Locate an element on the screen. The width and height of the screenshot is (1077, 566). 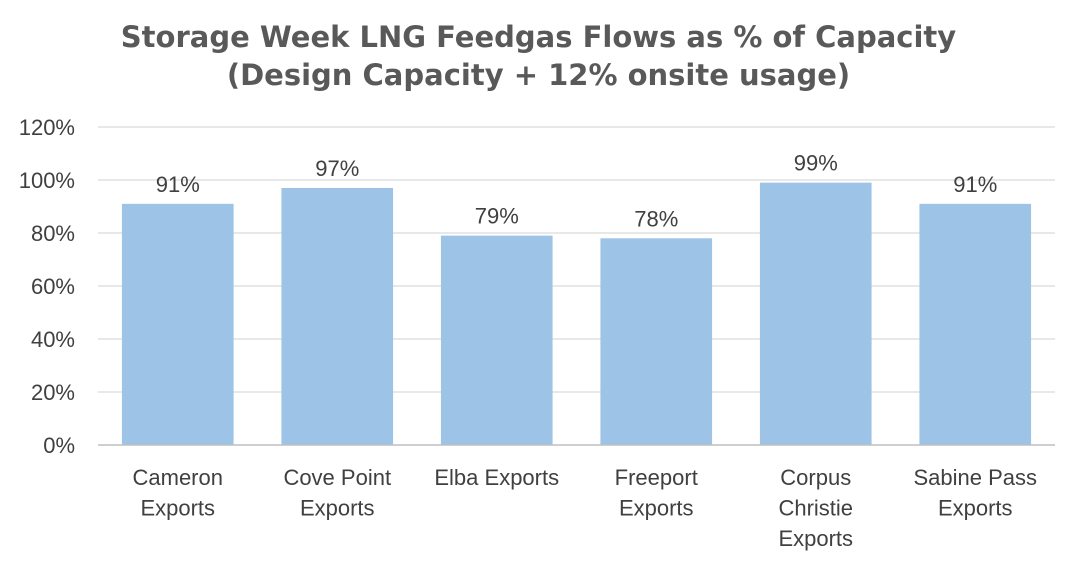
data-label: 99% is located at coordinates (816, 163).